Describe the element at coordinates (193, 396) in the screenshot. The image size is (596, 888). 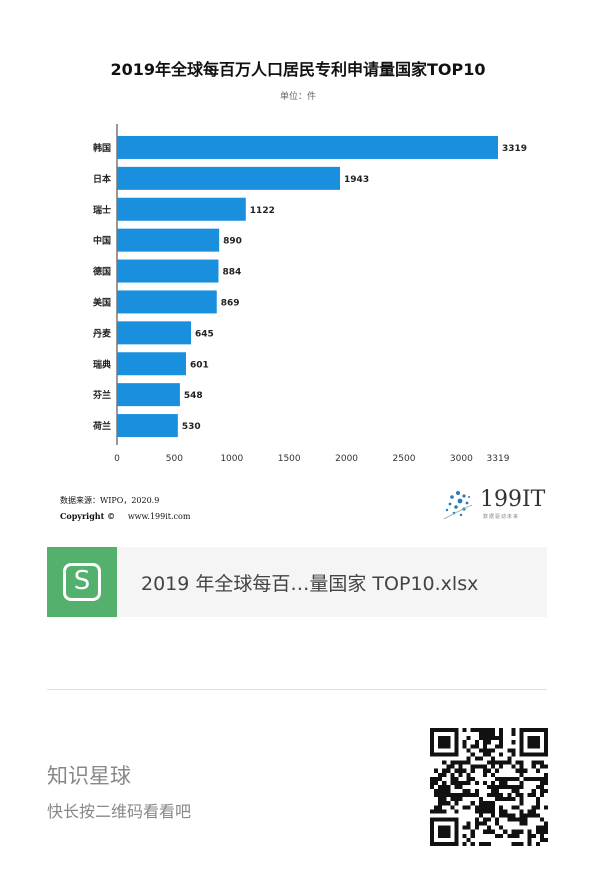
I see `data-label: 548` at that location.